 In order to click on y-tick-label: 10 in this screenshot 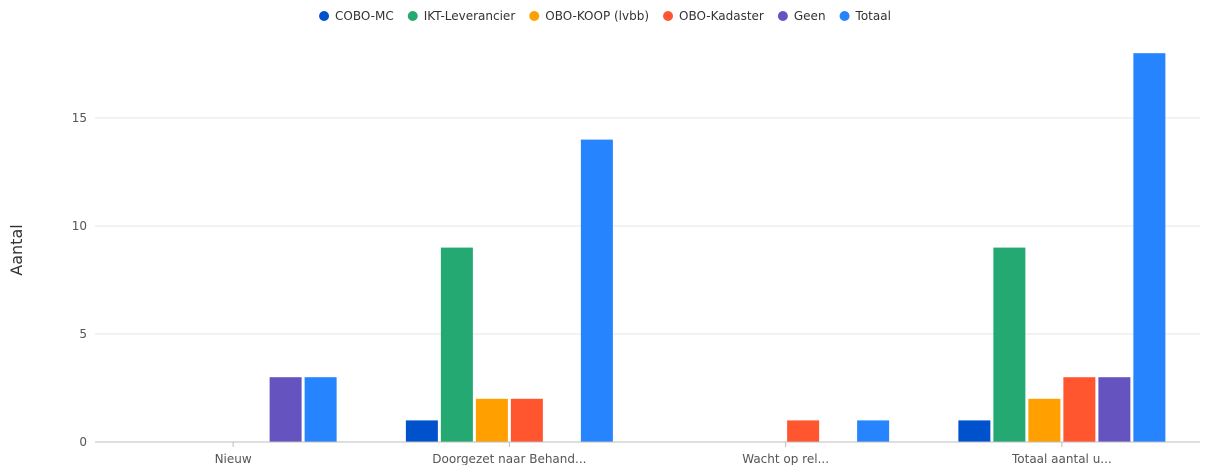, I will do `click(79, 226)`.